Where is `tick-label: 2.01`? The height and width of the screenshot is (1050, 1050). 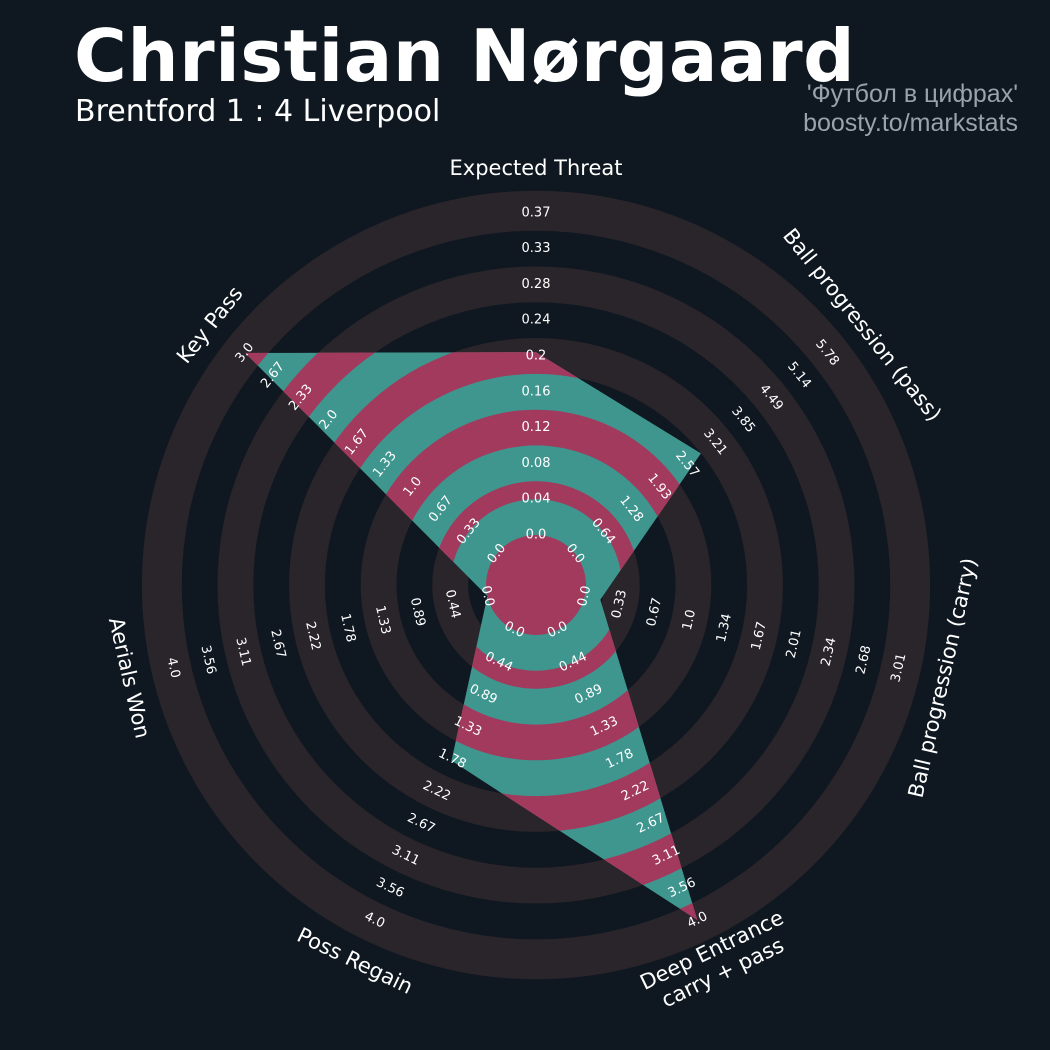
tick-label: 2.01 is located at coordinates (794, 644).